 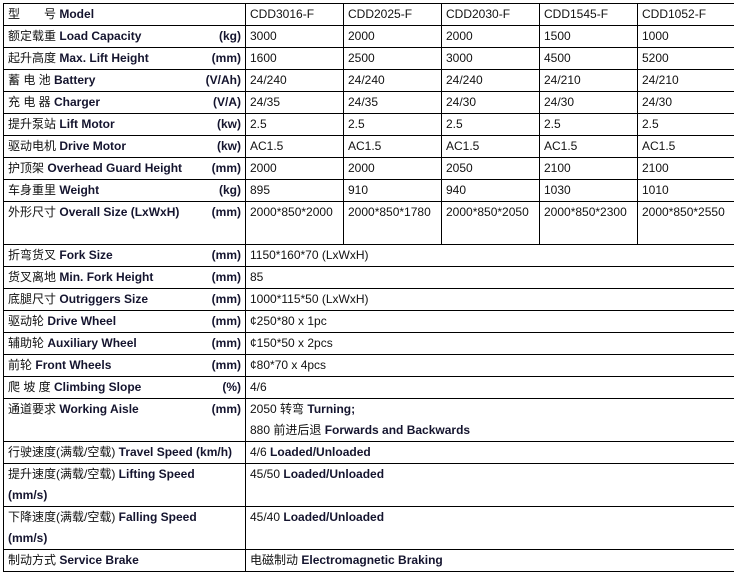 What do you see at coordinates (295, 191) in the screenshot?
I see `value-cell: 895` at bounding box center [295, 191].